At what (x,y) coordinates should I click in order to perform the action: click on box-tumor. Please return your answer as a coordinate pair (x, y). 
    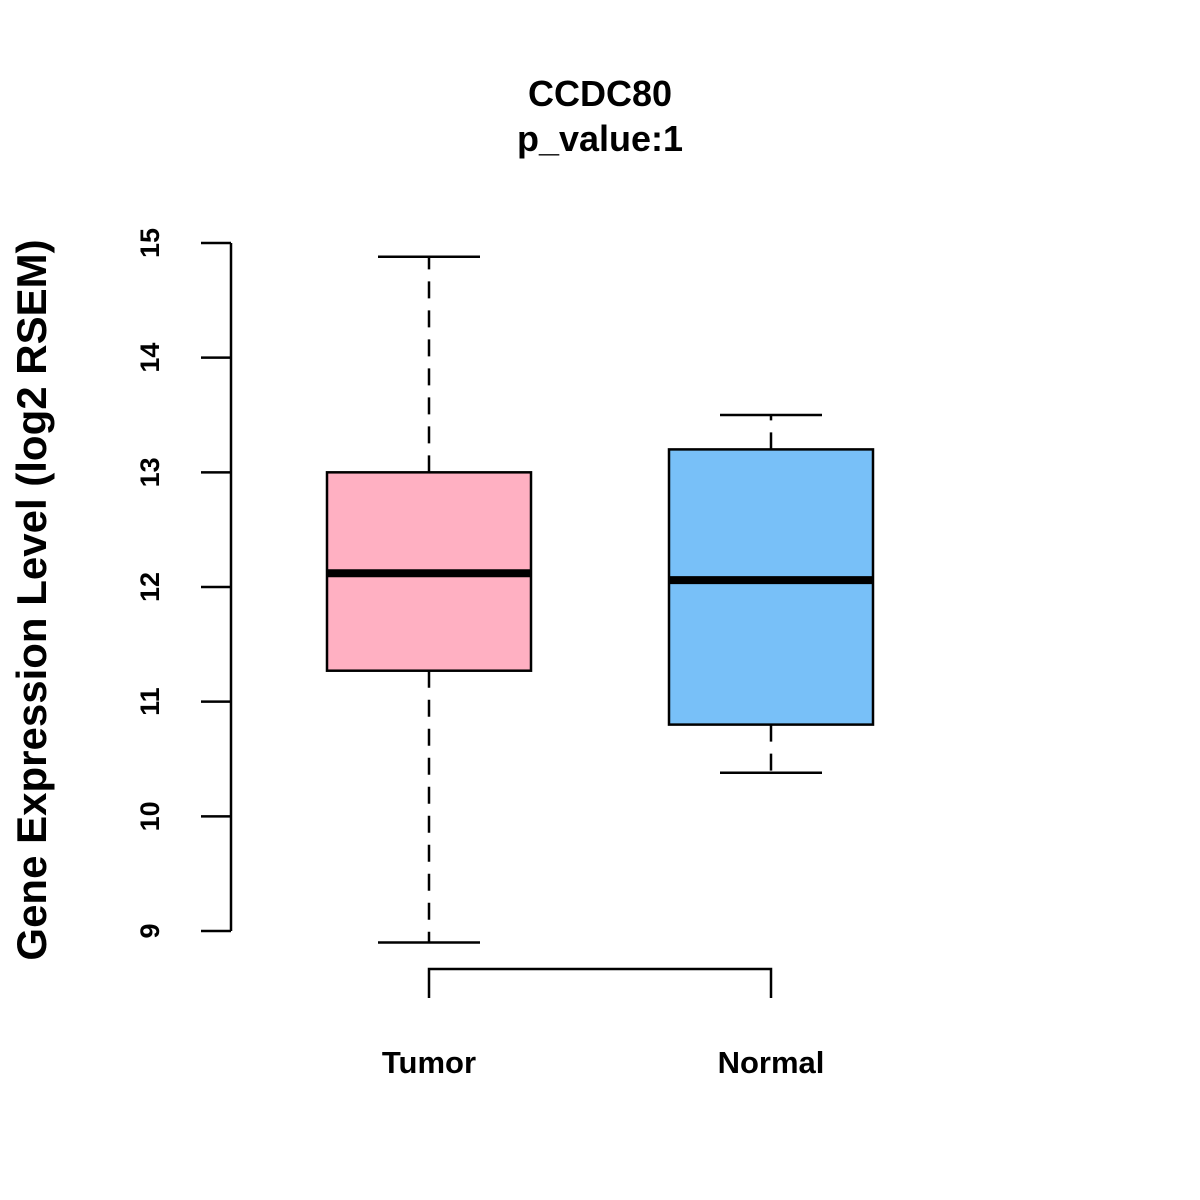
    Looking at the image, I should click on (429, 599).